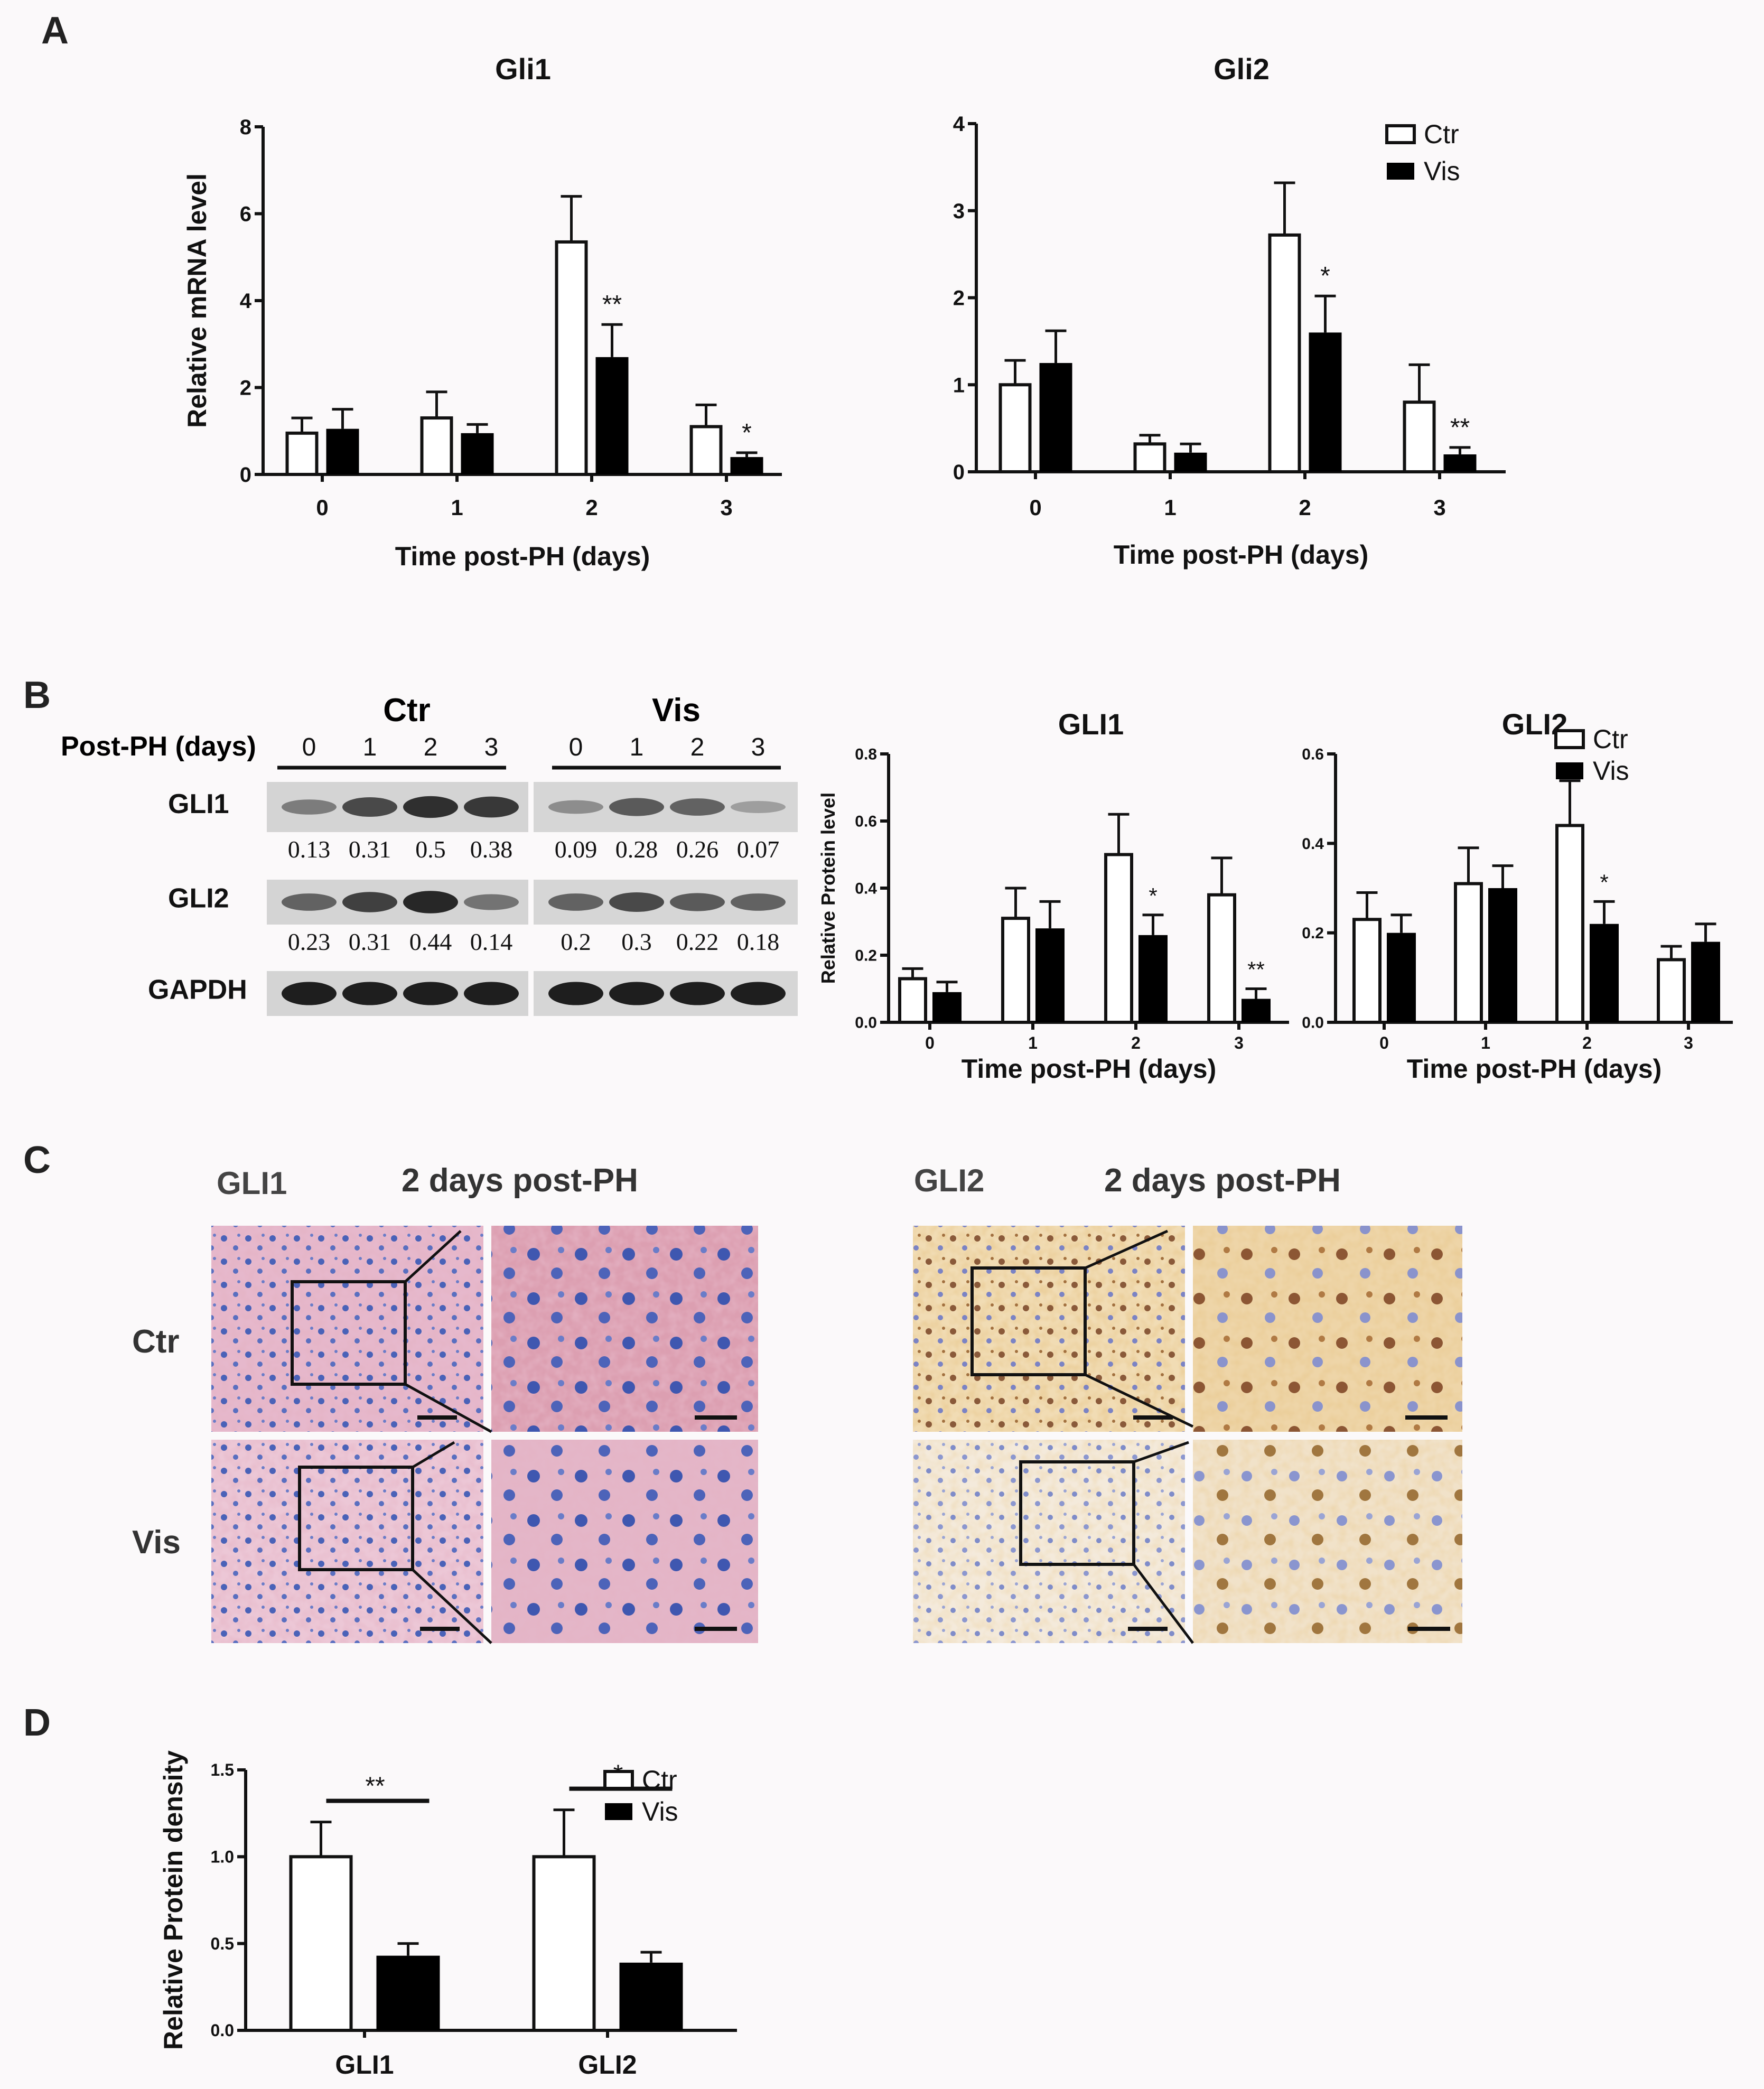  Describe the element at coordinates (491, 941) in the screenshot. I see `blot-quant-value: 0.14` at that location.